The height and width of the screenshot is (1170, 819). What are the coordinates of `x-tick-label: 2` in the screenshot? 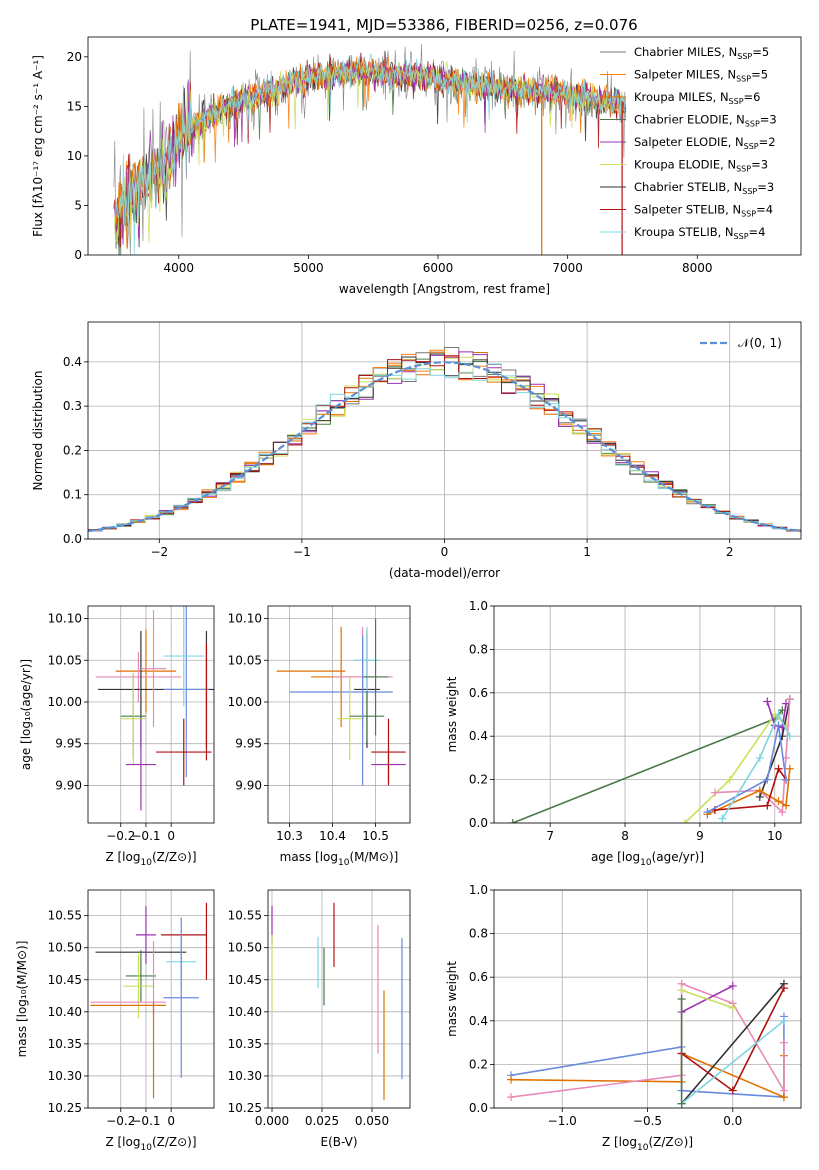 It's located at (730, 552).